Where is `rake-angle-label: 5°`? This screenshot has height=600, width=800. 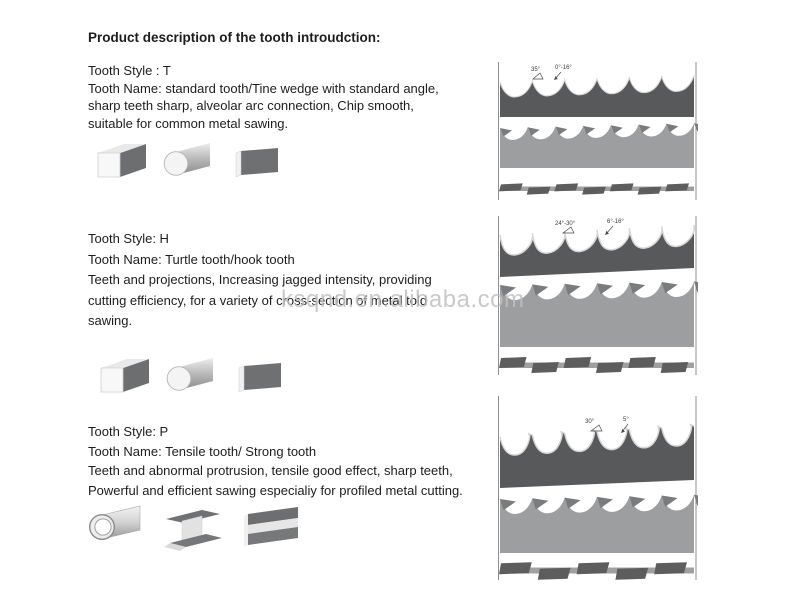 rake-angle-label: 5° is located at coordinates (626, 420).